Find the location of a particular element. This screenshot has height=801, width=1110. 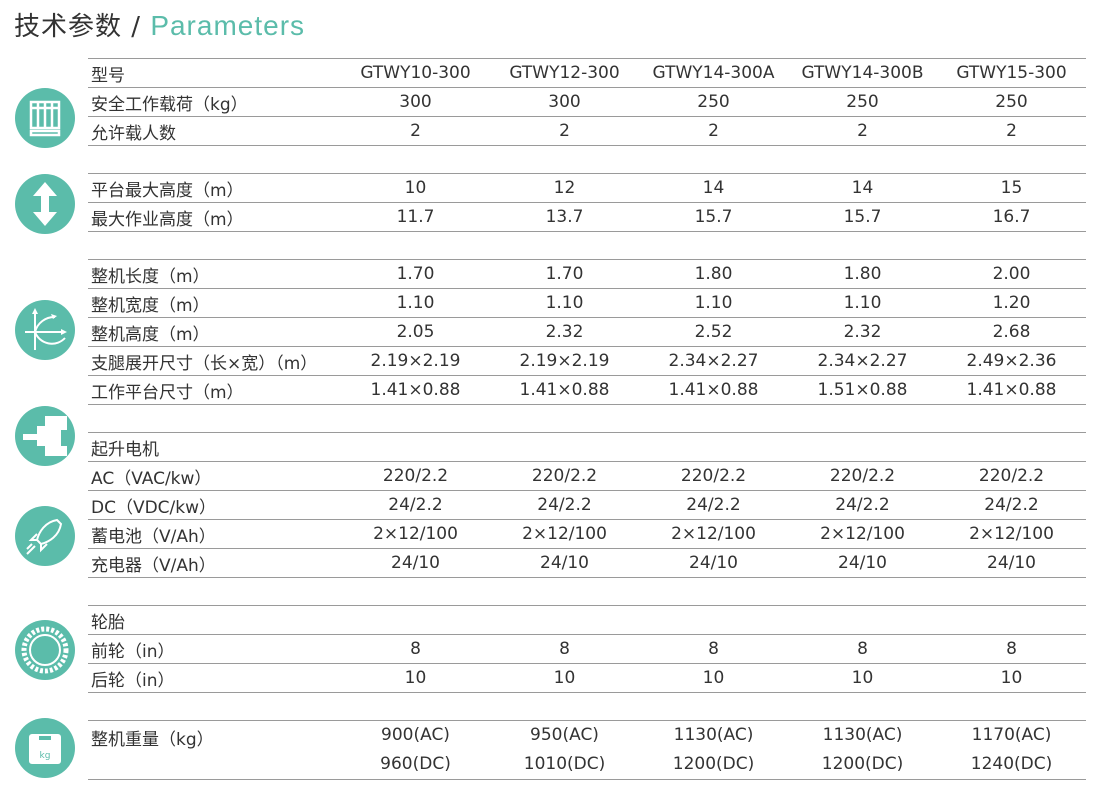

row-label: 最大作业高度（m） is located at coordinates (214, 217).